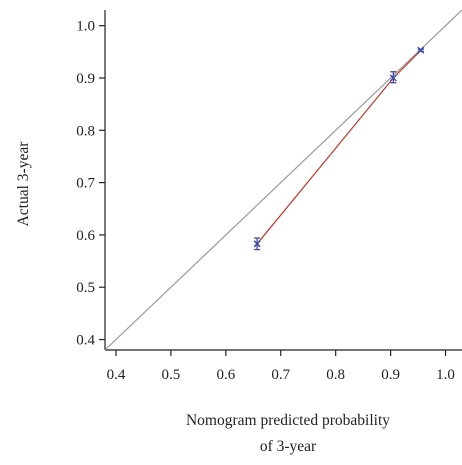  Describe the element at coordinates (85, 288) in the screenshot. I see `y-tick-label: 0.5` at that location.